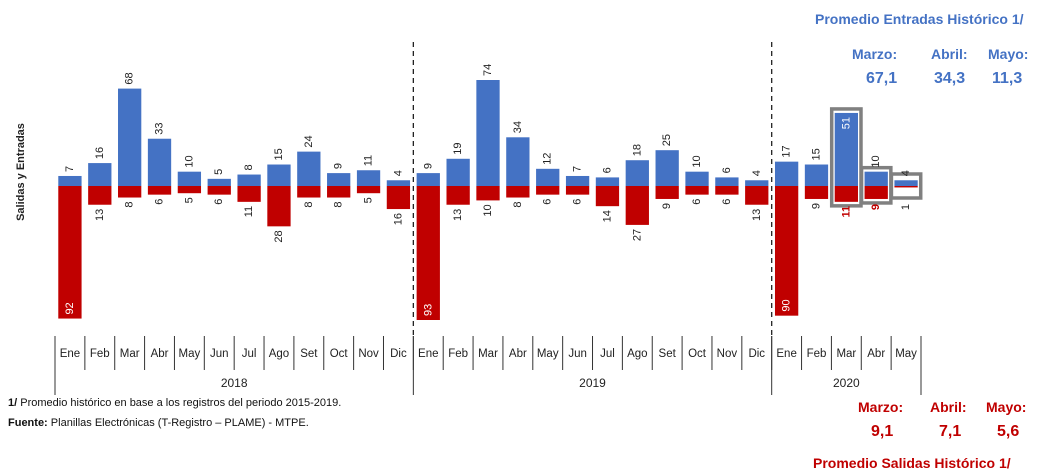 The image size is (1059, 475). What do you see at coordinates (757, 173) in the screenshot?
I see `entradas-label-23: 4` at bounding box center [757, 173].